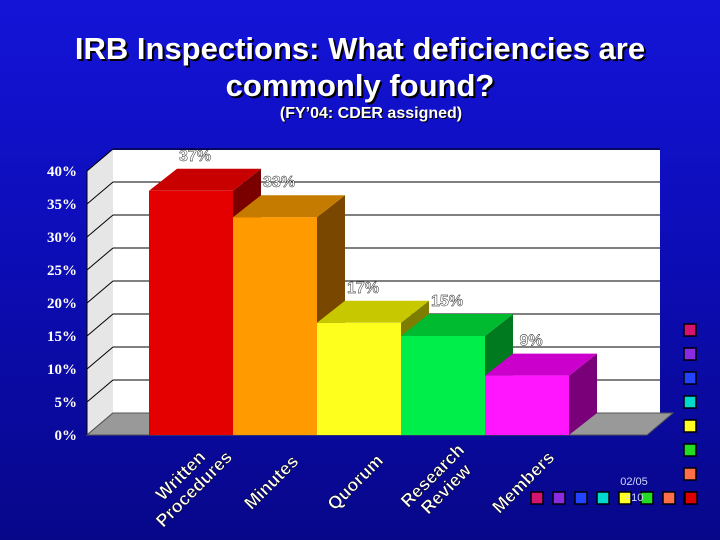  What do you see at coordinates (62, 304) in the screenshot?
I see `y-tick-label: 20%` at bounding box center [62, 304].